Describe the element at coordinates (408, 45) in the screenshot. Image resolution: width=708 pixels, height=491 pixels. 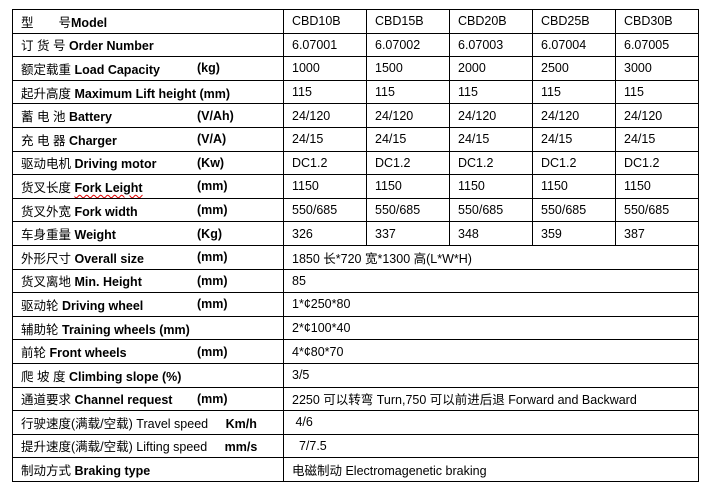
I see `value-cell: 6.07002` at that location.